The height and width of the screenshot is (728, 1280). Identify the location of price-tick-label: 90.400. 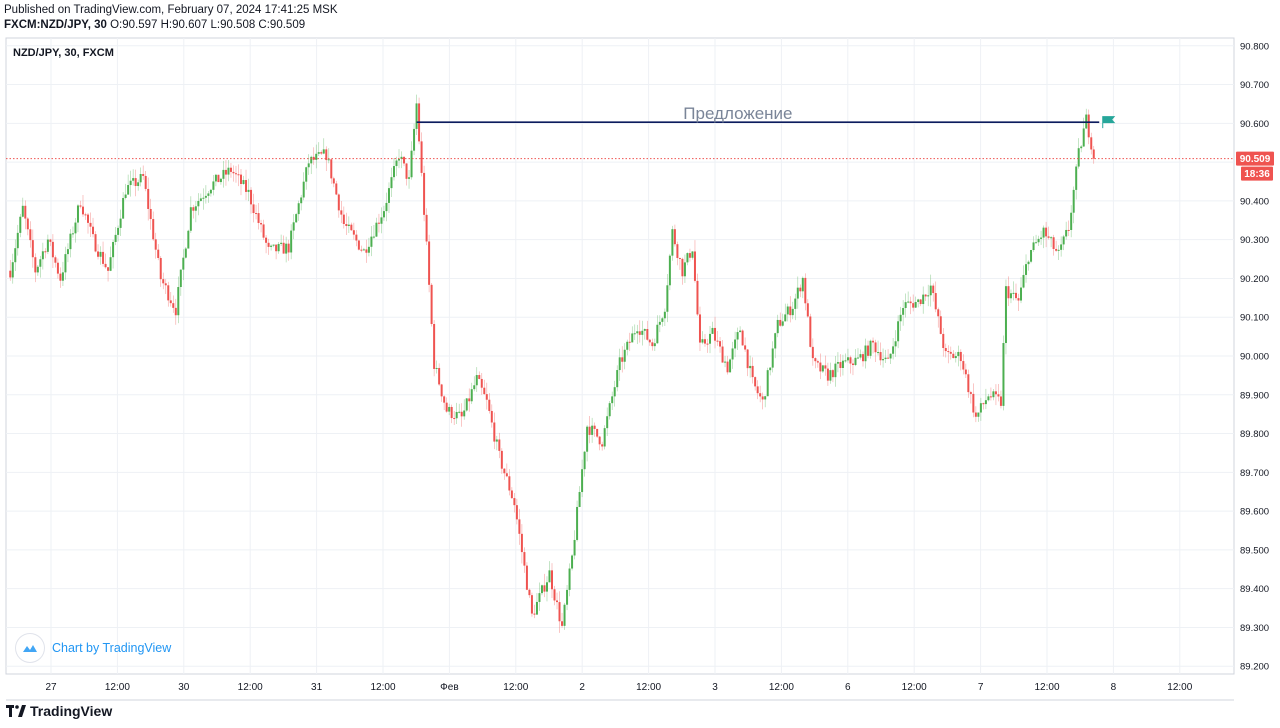
(1254, 201).